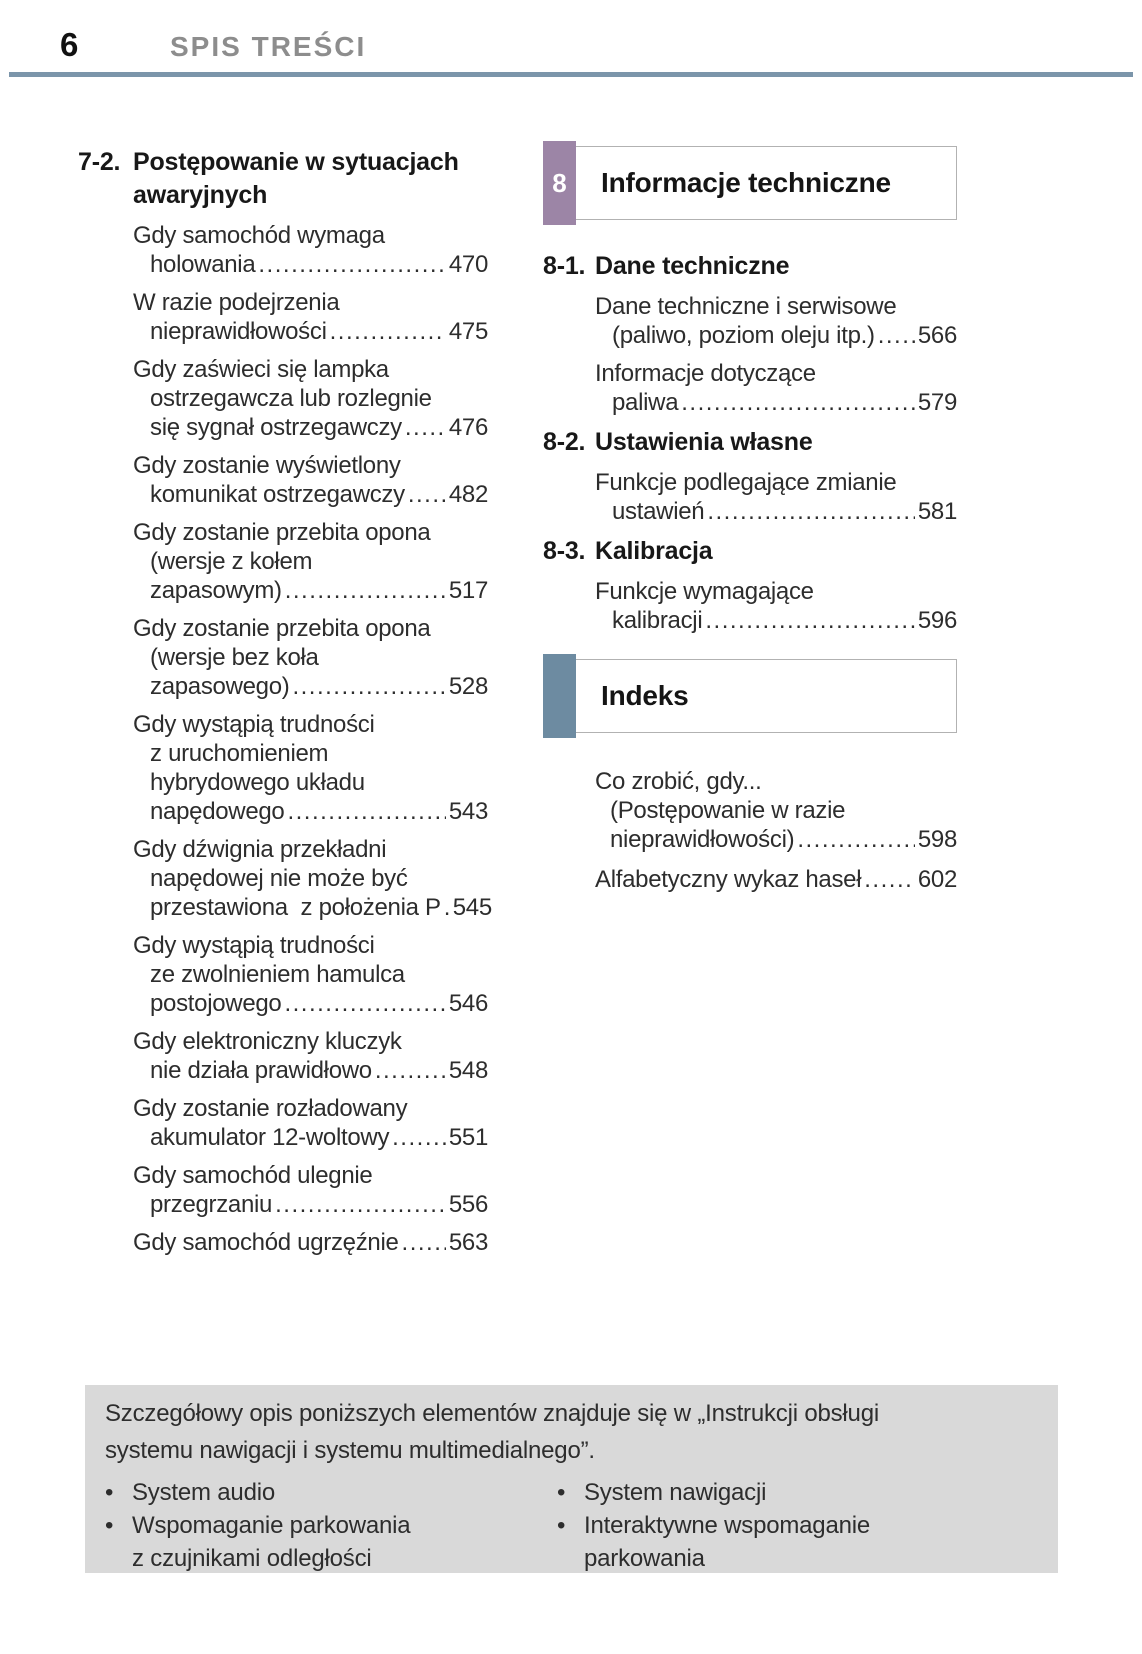 The height and width of the screenshot is (1654, 1142). I want to click on entry-text: Gdy zostanie przebita opona, so click(282, 628).